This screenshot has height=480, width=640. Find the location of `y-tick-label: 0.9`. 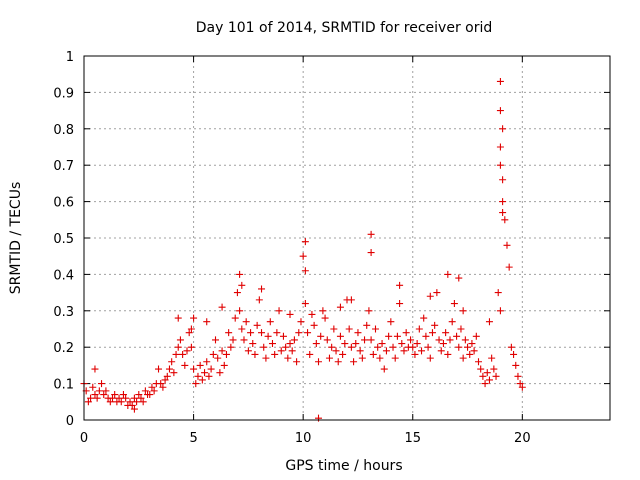

y-tick-label: 0.9 is located at coordinates (63, 93).